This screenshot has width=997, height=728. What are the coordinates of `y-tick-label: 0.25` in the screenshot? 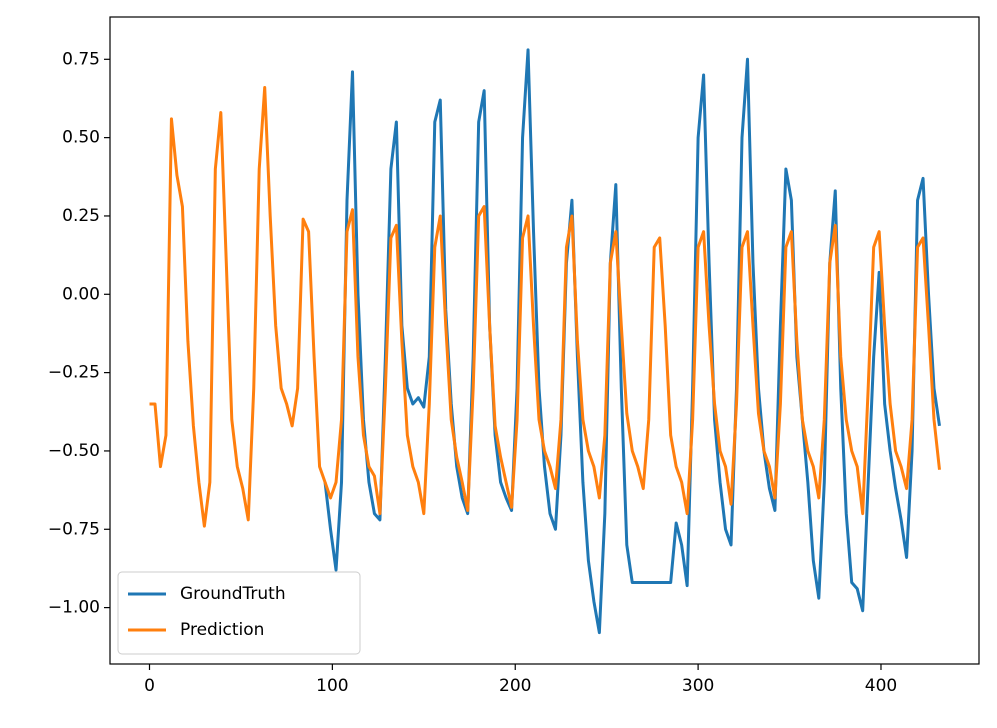 It's located at (81, 216).